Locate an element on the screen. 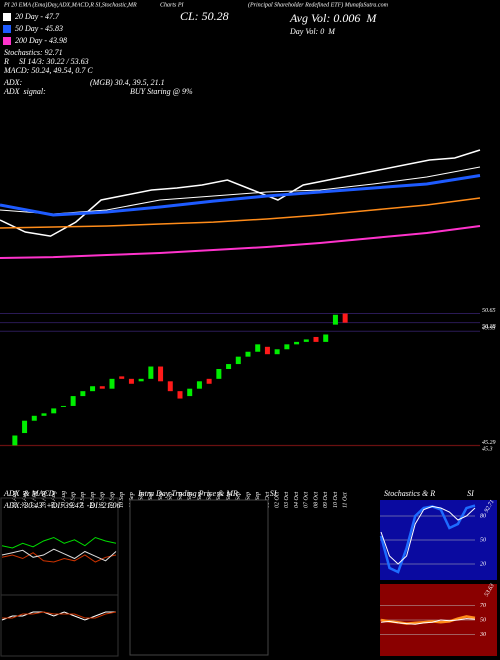  legend-label: 50 Day - 45.83 is located at coordinates (39, 28).